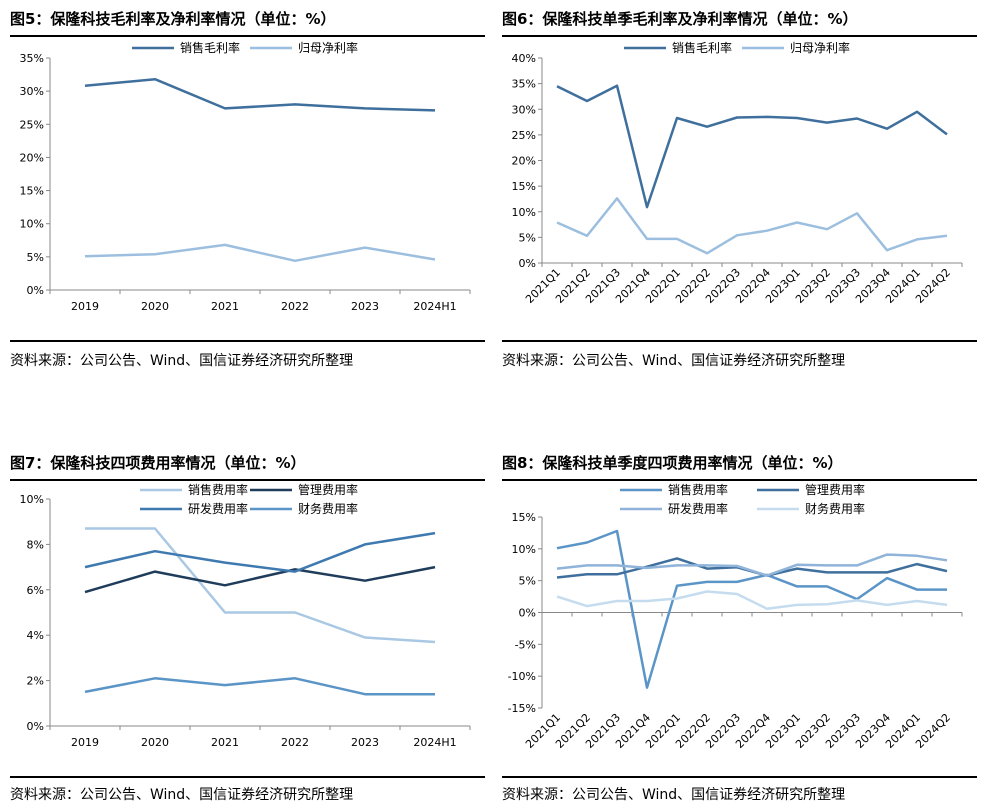 This screenshot has width=988, height=807. What do you see at coordinates (158, 463) in the screenshot?
I see `chart-title: 图7：保隆科技四项费用率情况（单位：%）` at bounding box center [158, 463].